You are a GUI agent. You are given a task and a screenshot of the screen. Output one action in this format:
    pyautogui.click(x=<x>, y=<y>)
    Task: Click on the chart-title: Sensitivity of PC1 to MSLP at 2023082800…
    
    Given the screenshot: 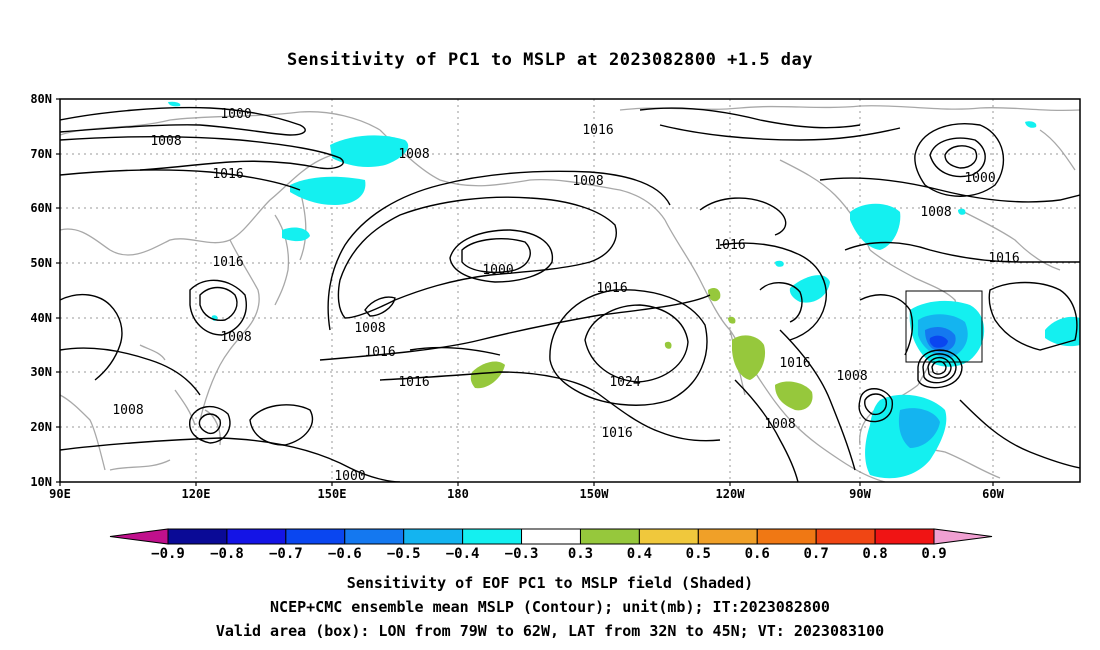 What is the action you would take?
    pyautogui.click(x=549, y=60)
    